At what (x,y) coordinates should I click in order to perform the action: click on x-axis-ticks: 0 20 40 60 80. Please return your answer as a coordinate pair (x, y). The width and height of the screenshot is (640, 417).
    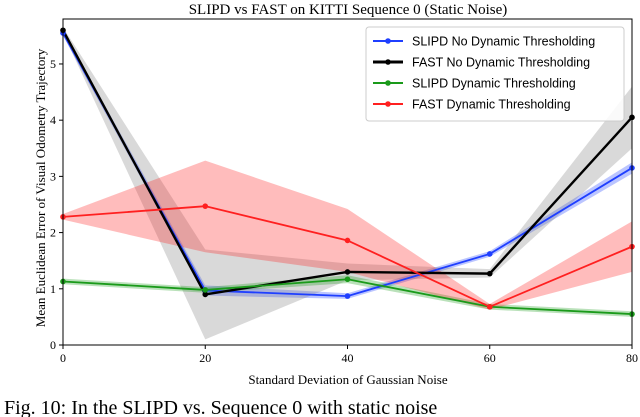
    Looking at the image, I should click on (349, 355).